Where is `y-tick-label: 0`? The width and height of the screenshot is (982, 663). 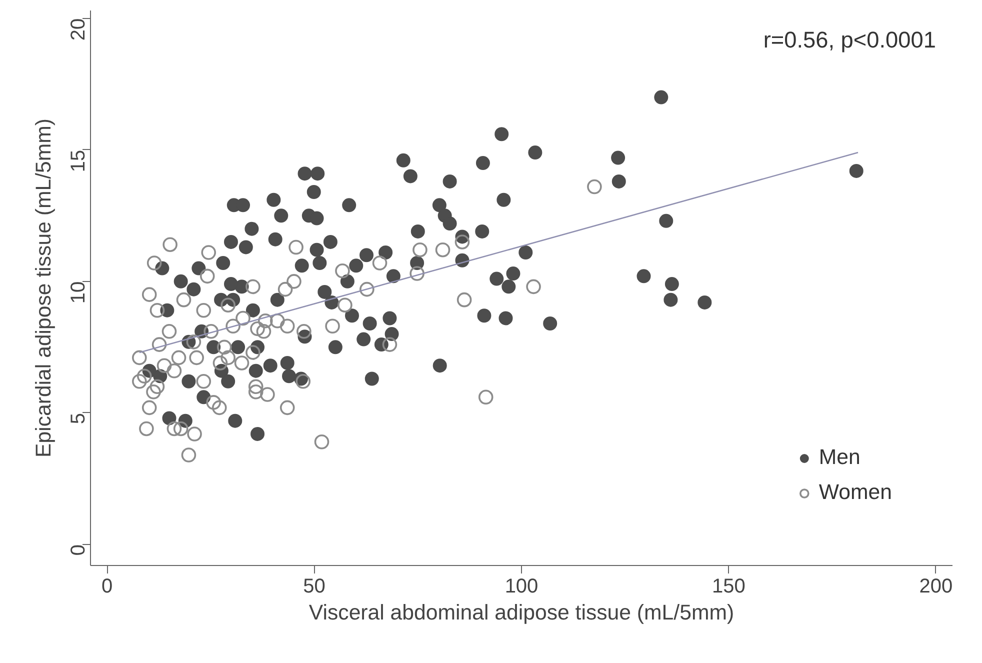
y-tick-label: 0 is located at coordinates (79, 550).